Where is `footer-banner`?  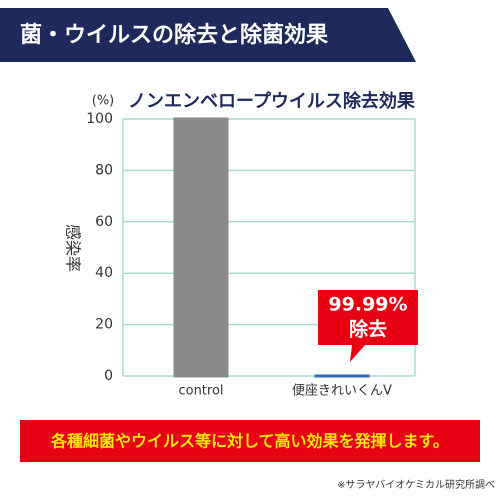 footer-banner is located at coordinates (250, 441).